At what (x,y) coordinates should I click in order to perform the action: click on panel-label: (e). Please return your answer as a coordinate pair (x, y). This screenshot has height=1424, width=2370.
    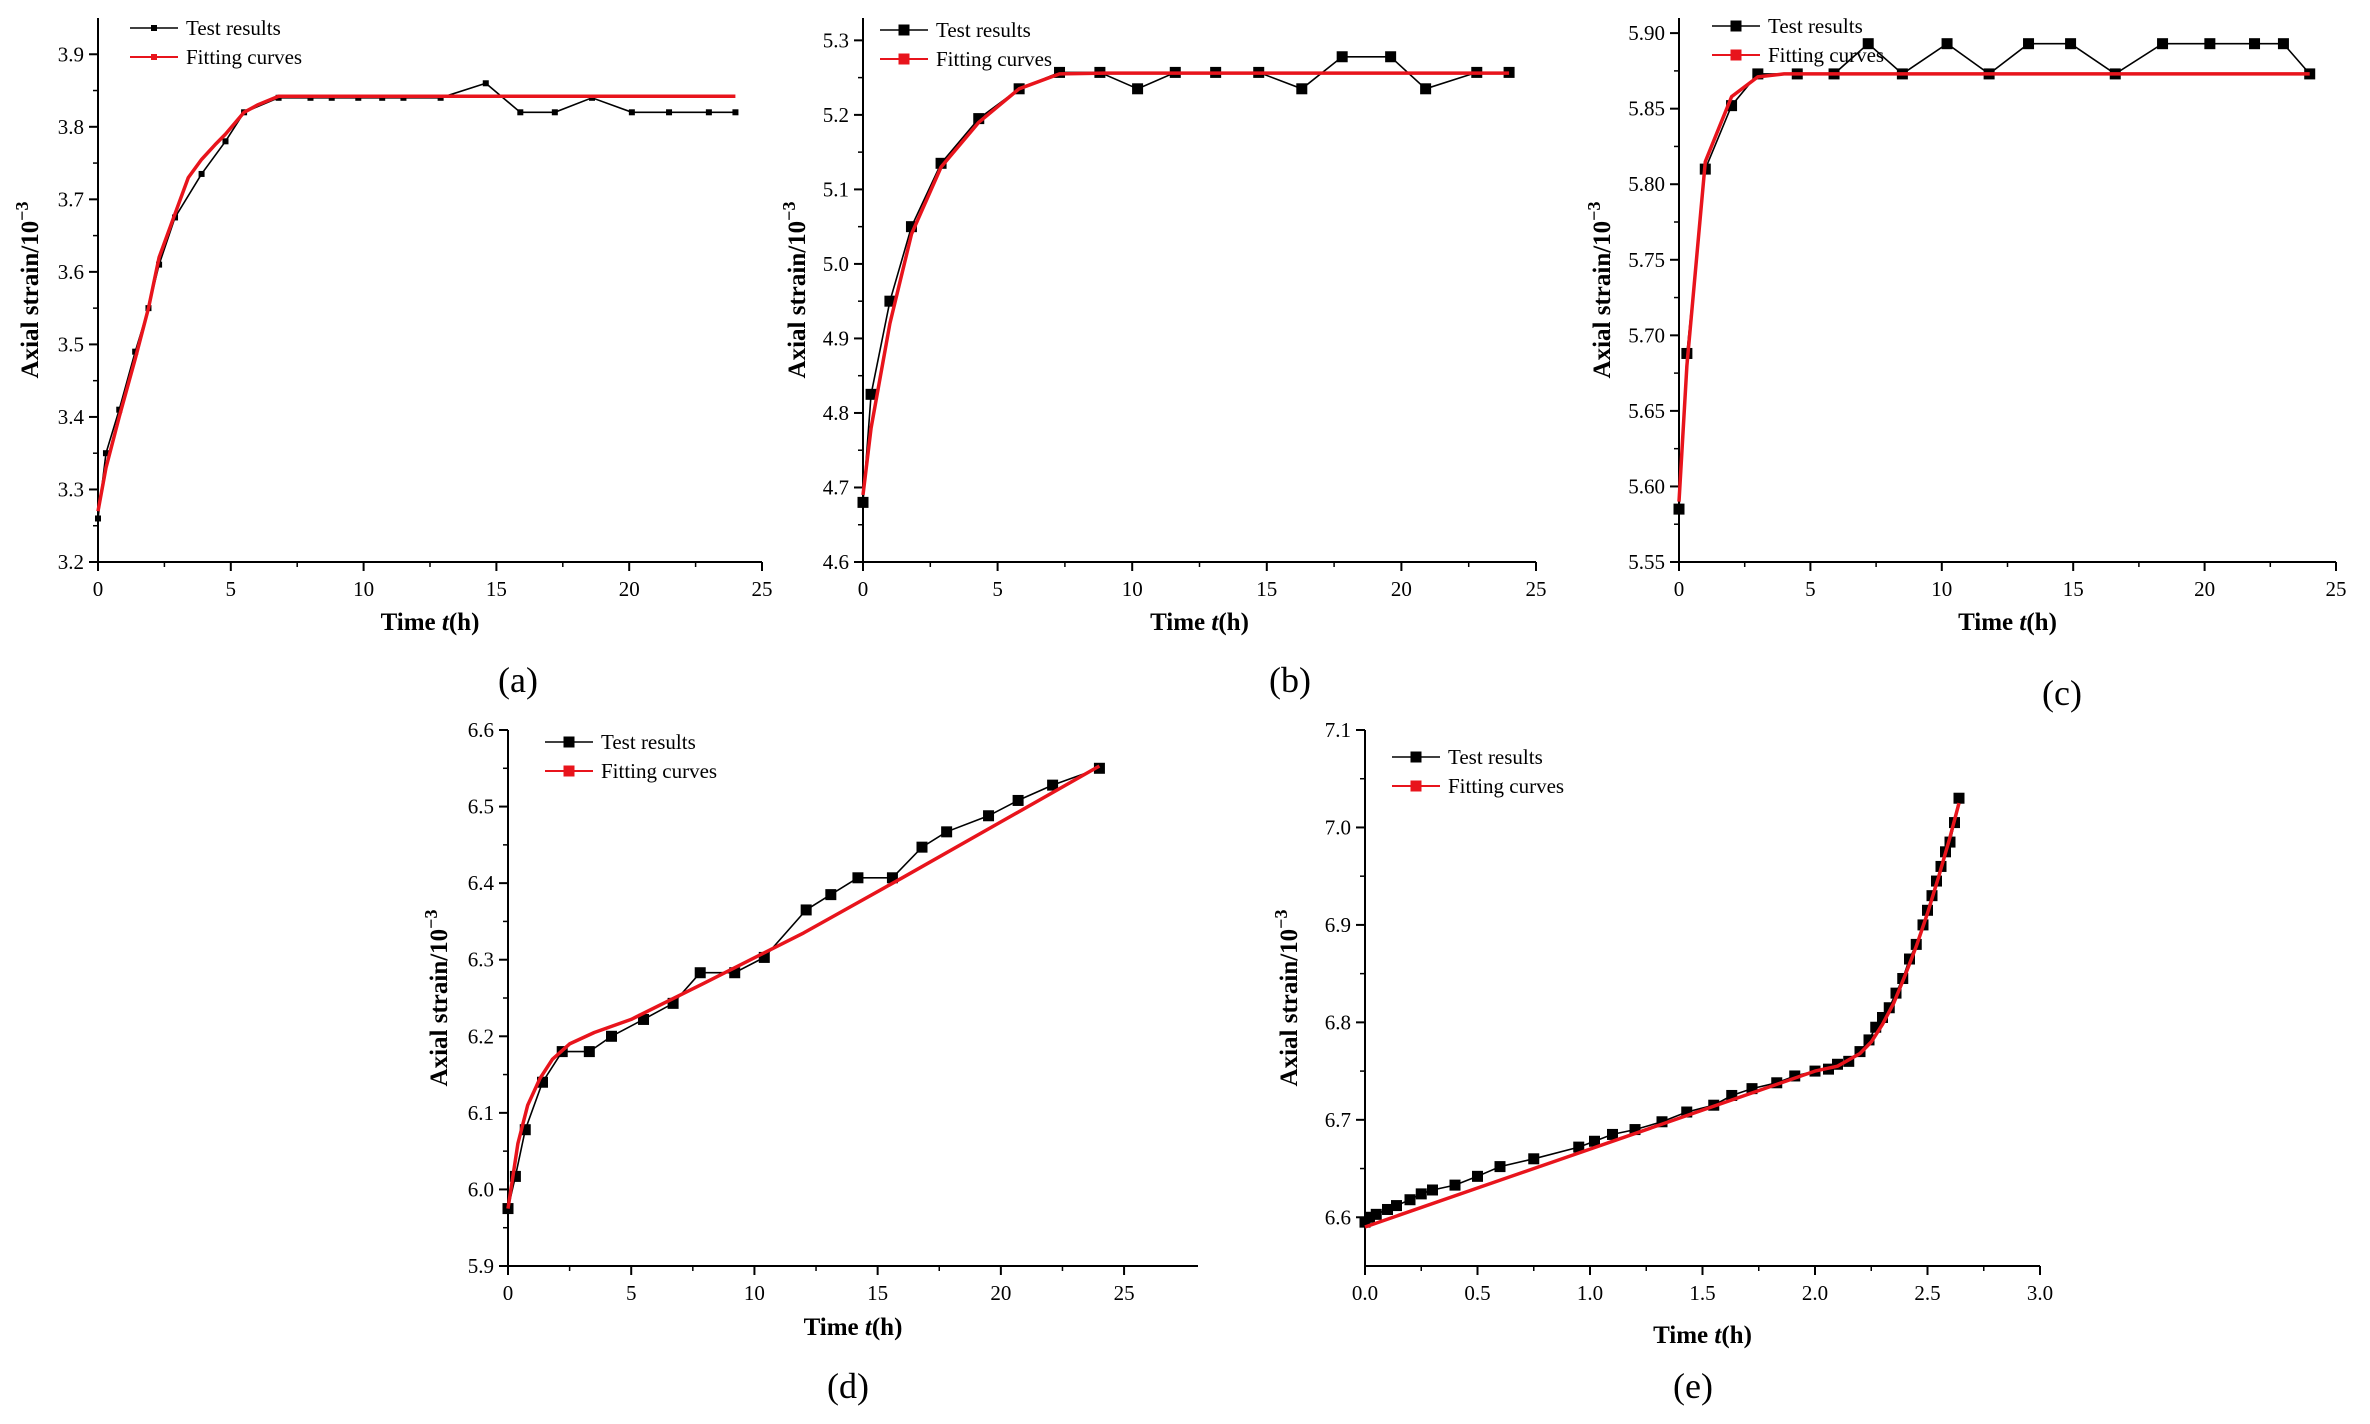
    Looking at the image, I should click on (1693, 1386).